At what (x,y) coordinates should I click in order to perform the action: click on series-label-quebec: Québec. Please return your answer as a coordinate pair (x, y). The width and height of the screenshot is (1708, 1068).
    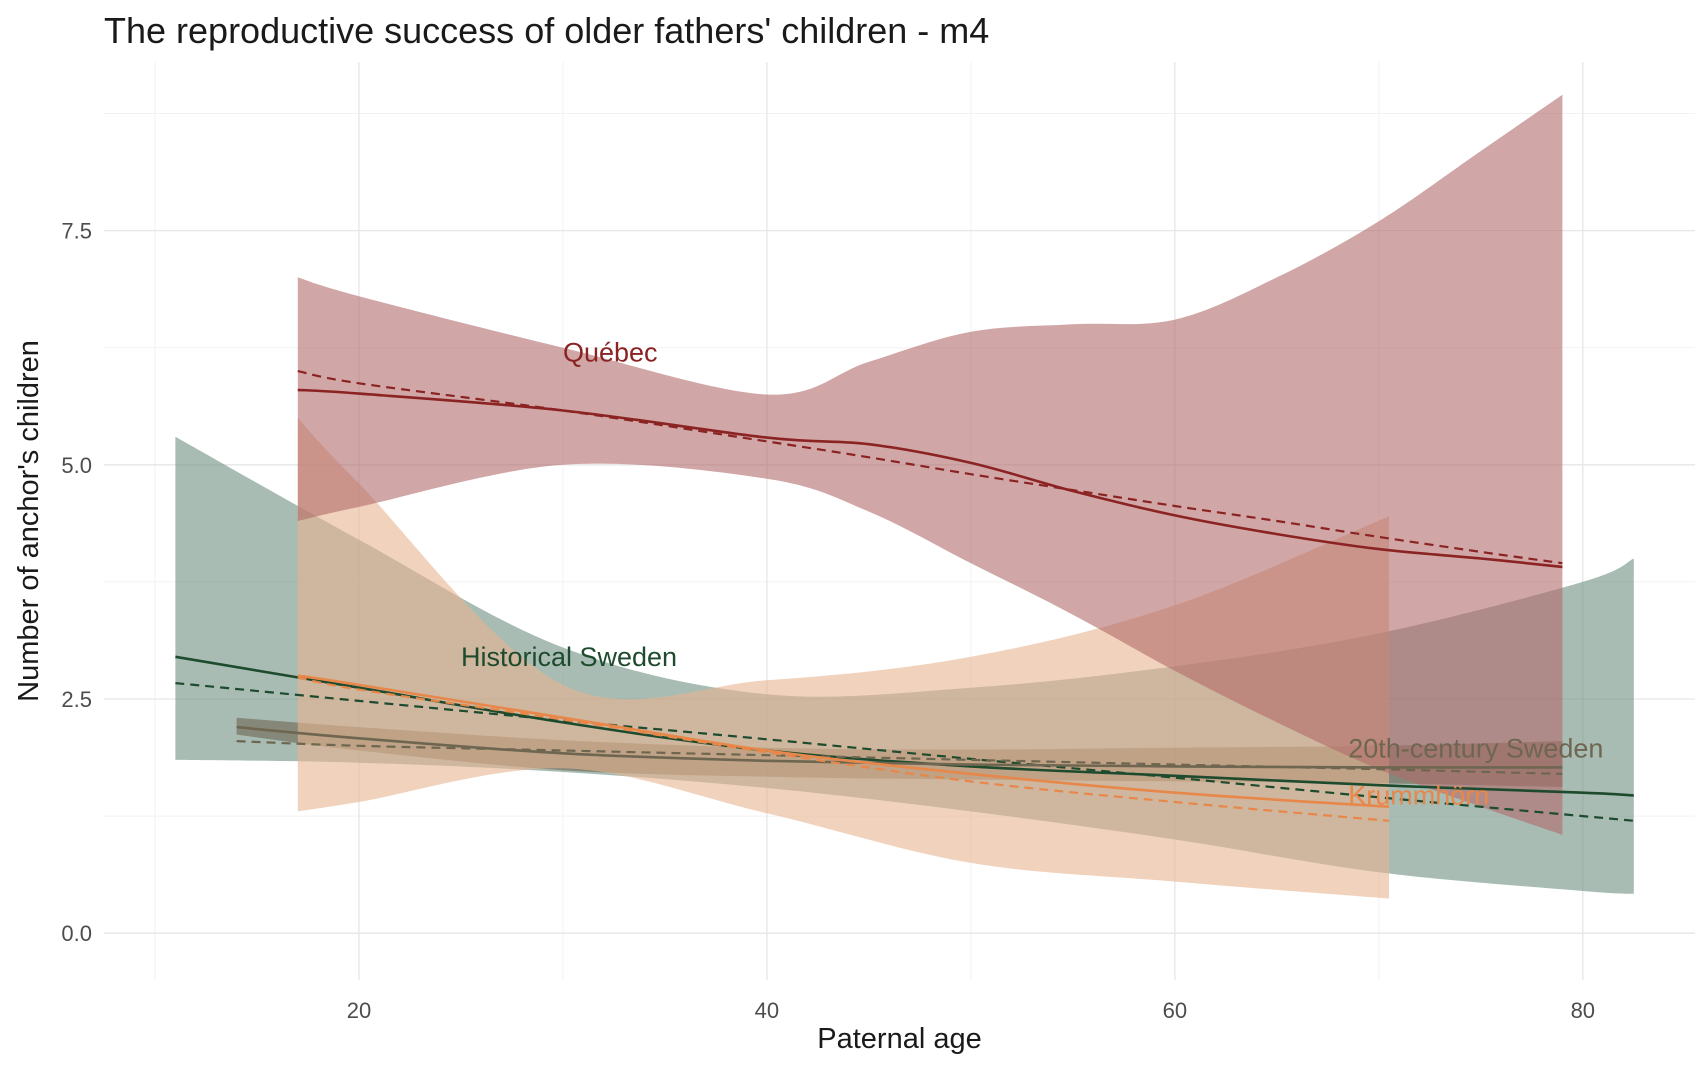
    Looking at the image, I should click on (610, 352).